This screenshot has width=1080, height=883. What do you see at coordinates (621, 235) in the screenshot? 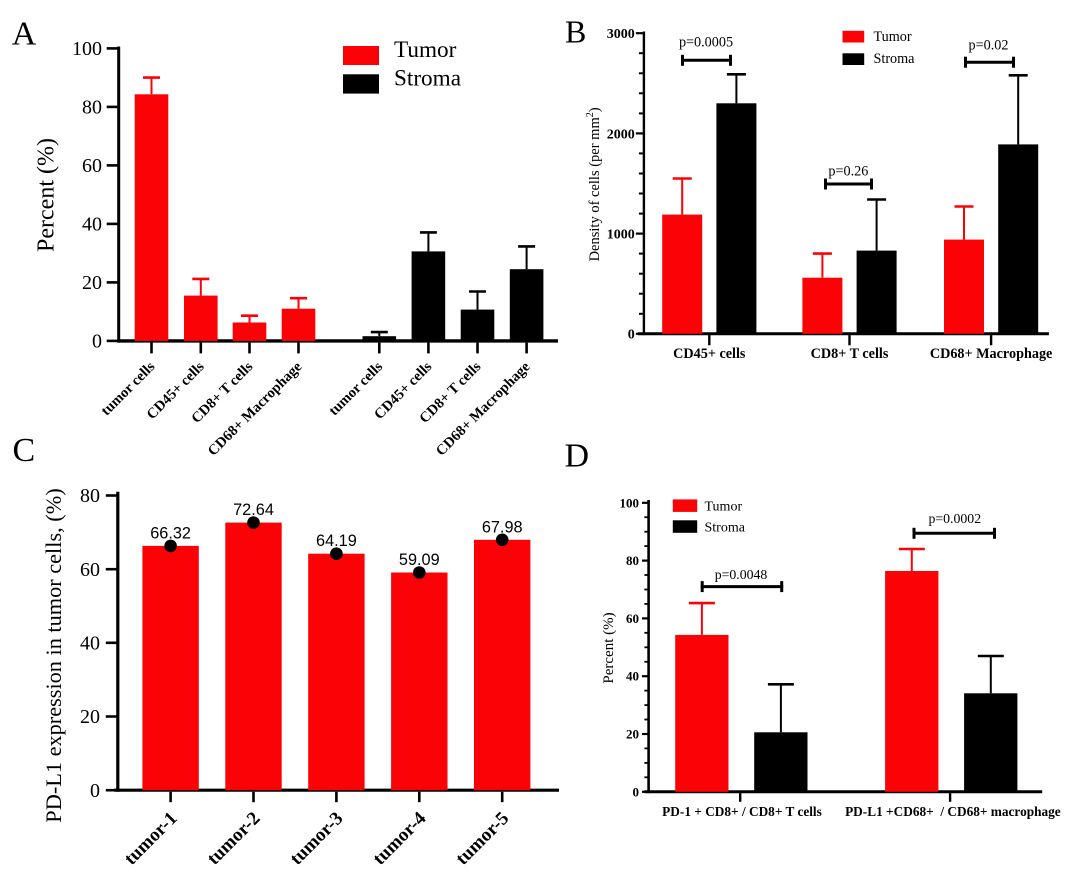
I see `svg-text: 1000` at bounding box center [621, 235].